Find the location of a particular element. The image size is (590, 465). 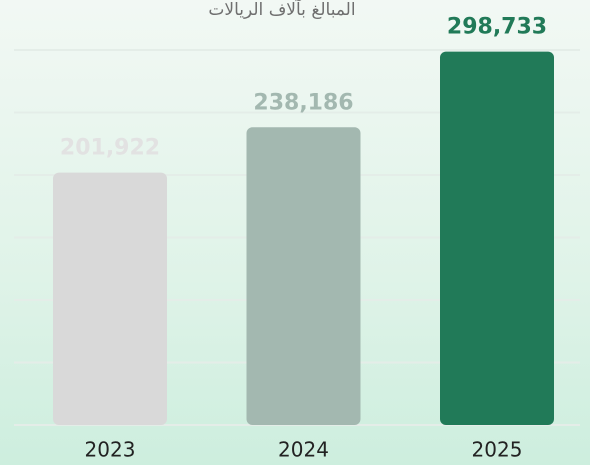

value-label: 238,186 is located at coordinates (303, 102).